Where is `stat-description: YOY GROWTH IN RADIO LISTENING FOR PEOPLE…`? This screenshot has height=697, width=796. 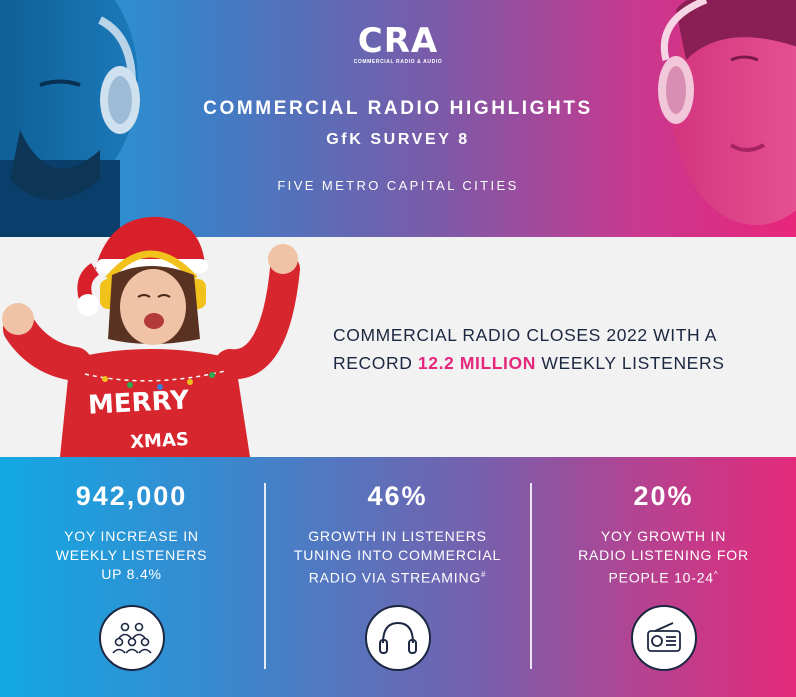 stat-description: YOY GROWTH IN RADIO LISTENING FOR PEOPLE… is located at coordinates (663, 557).